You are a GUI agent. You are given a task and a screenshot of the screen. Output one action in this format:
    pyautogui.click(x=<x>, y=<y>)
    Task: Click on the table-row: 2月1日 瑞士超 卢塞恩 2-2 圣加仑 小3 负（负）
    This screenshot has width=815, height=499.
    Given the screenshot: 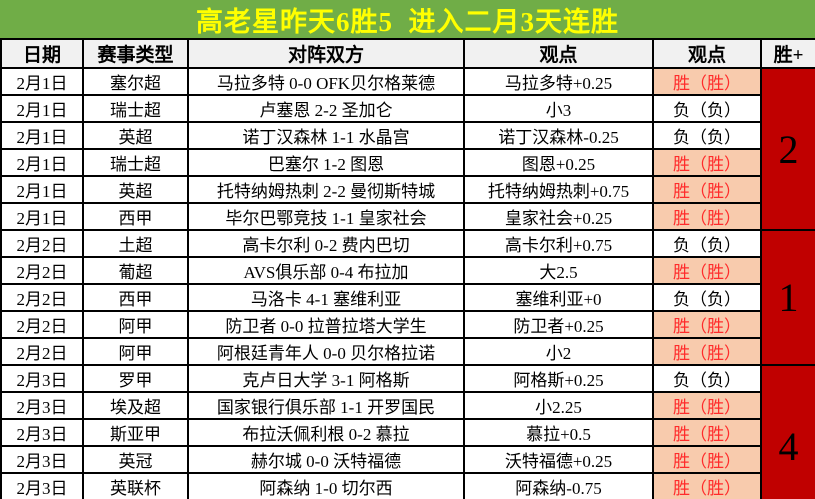 What is the action you would take?
    pyautogui.click(x=407, y=108)
    